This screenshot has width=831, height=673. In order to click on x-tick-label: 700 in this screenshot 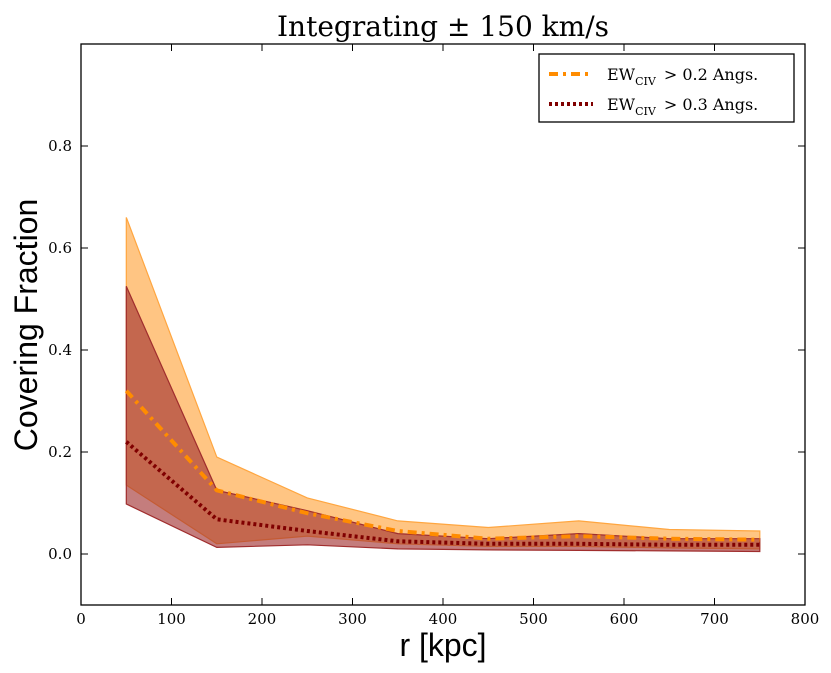, I will do `click(714, 619)`.